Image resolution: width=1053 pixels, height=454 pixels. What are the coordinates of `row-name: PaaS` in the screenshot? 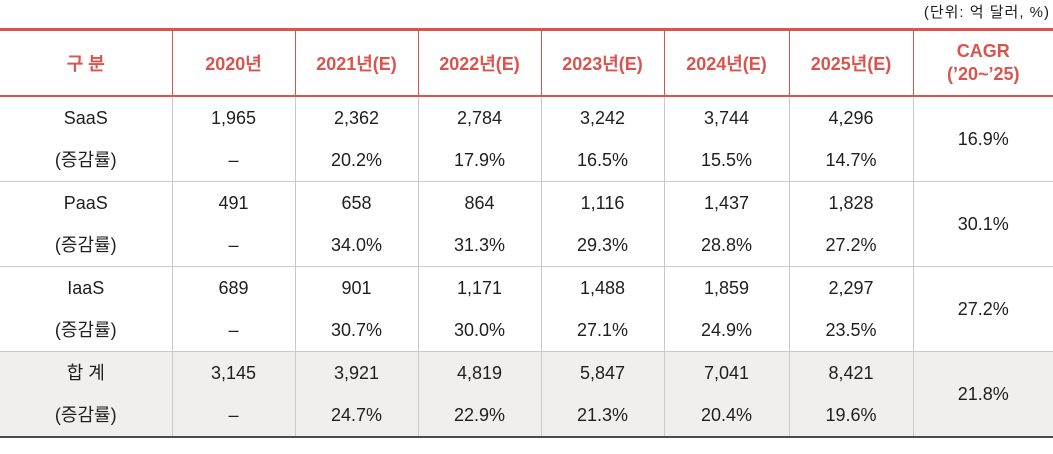 It's located at (85, 203).